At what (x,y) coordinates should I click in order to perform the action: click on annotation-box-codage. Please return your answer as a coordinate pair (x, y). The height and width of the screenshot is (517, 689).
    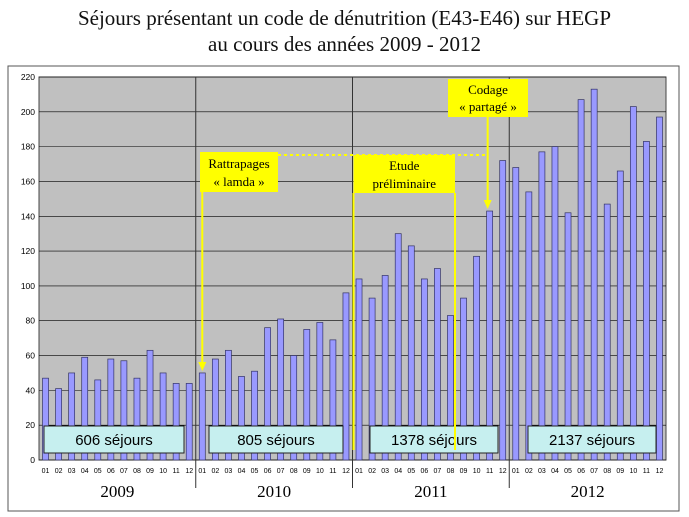
    Looking at the image, I should click on (488, 98).